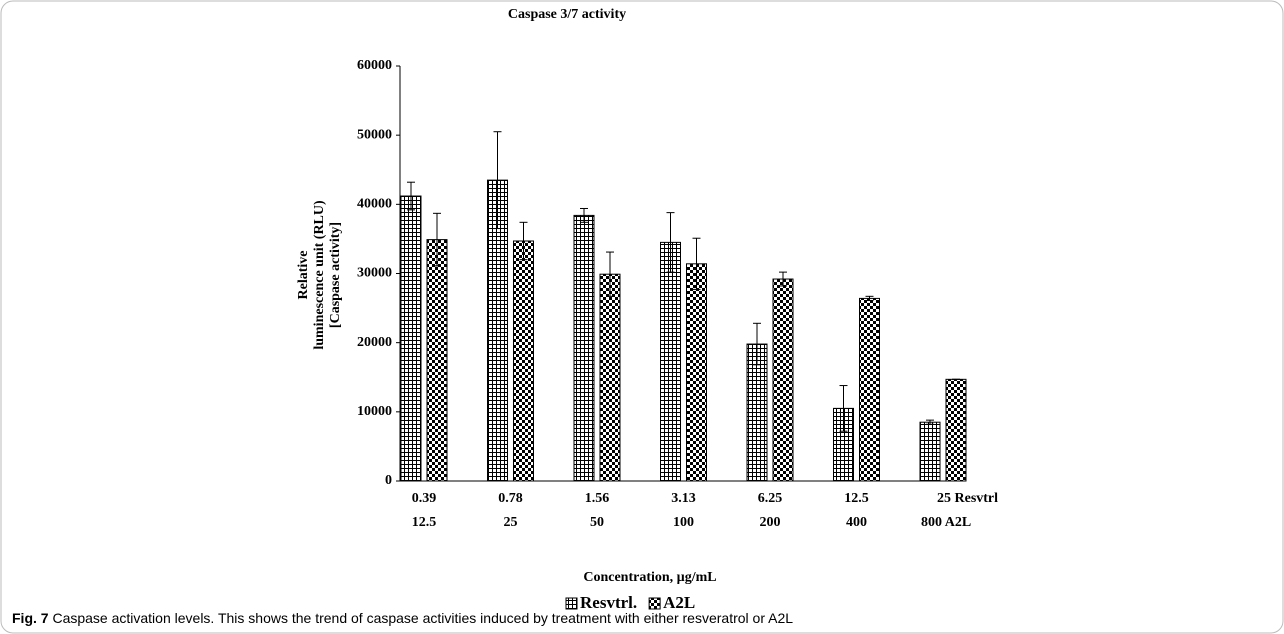 The height and width of the screenshot is (634, 1284). What do you see at coordinates (424, 498) in the screenshot?
I see `x-tick-label: 0.39` at bounding box center [424, 498].